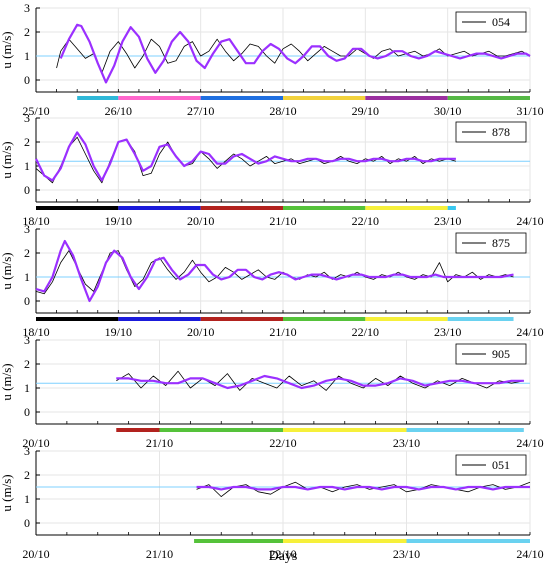 The image size is (550, 576). I want to click on x-tick-label: 29/10, so click(365, 111).